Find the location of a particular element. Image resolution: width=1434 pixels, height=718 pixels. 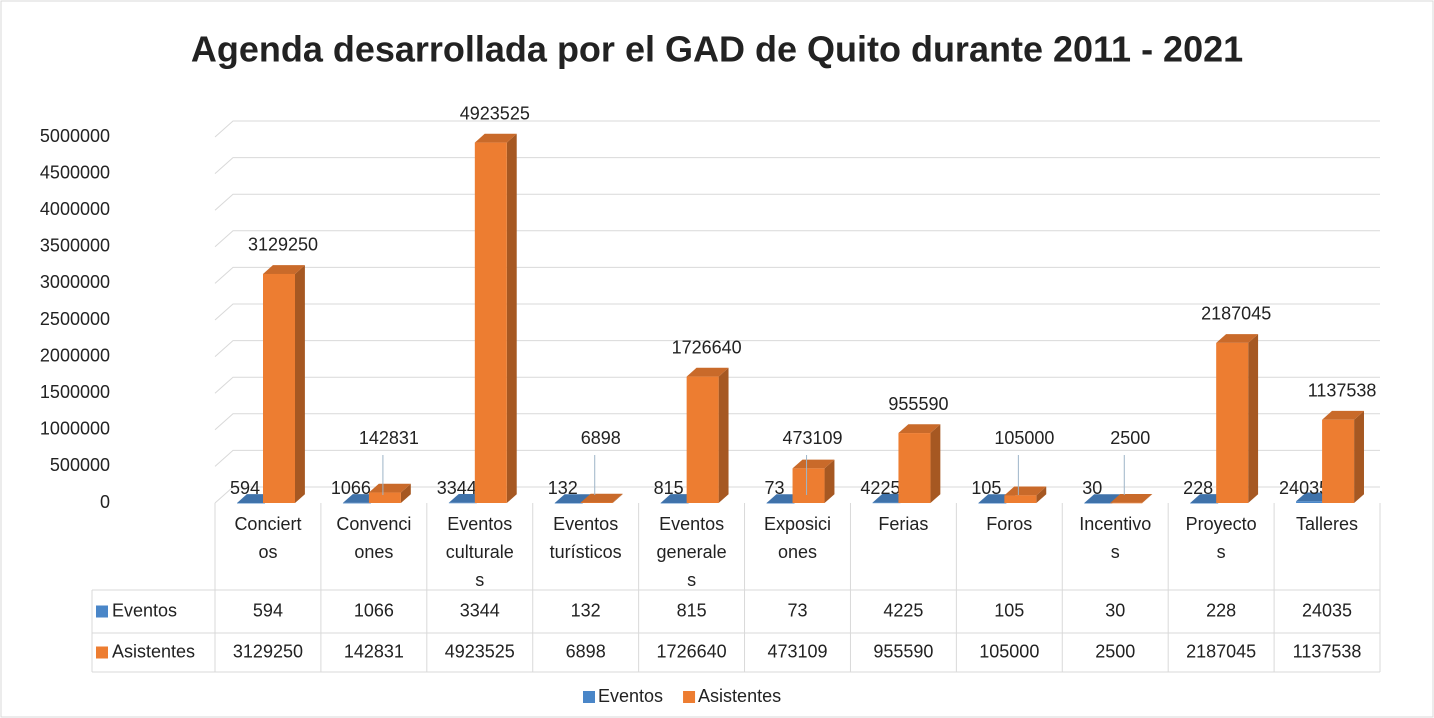

table-cell: 473109 is located at coordinates (797, 651).